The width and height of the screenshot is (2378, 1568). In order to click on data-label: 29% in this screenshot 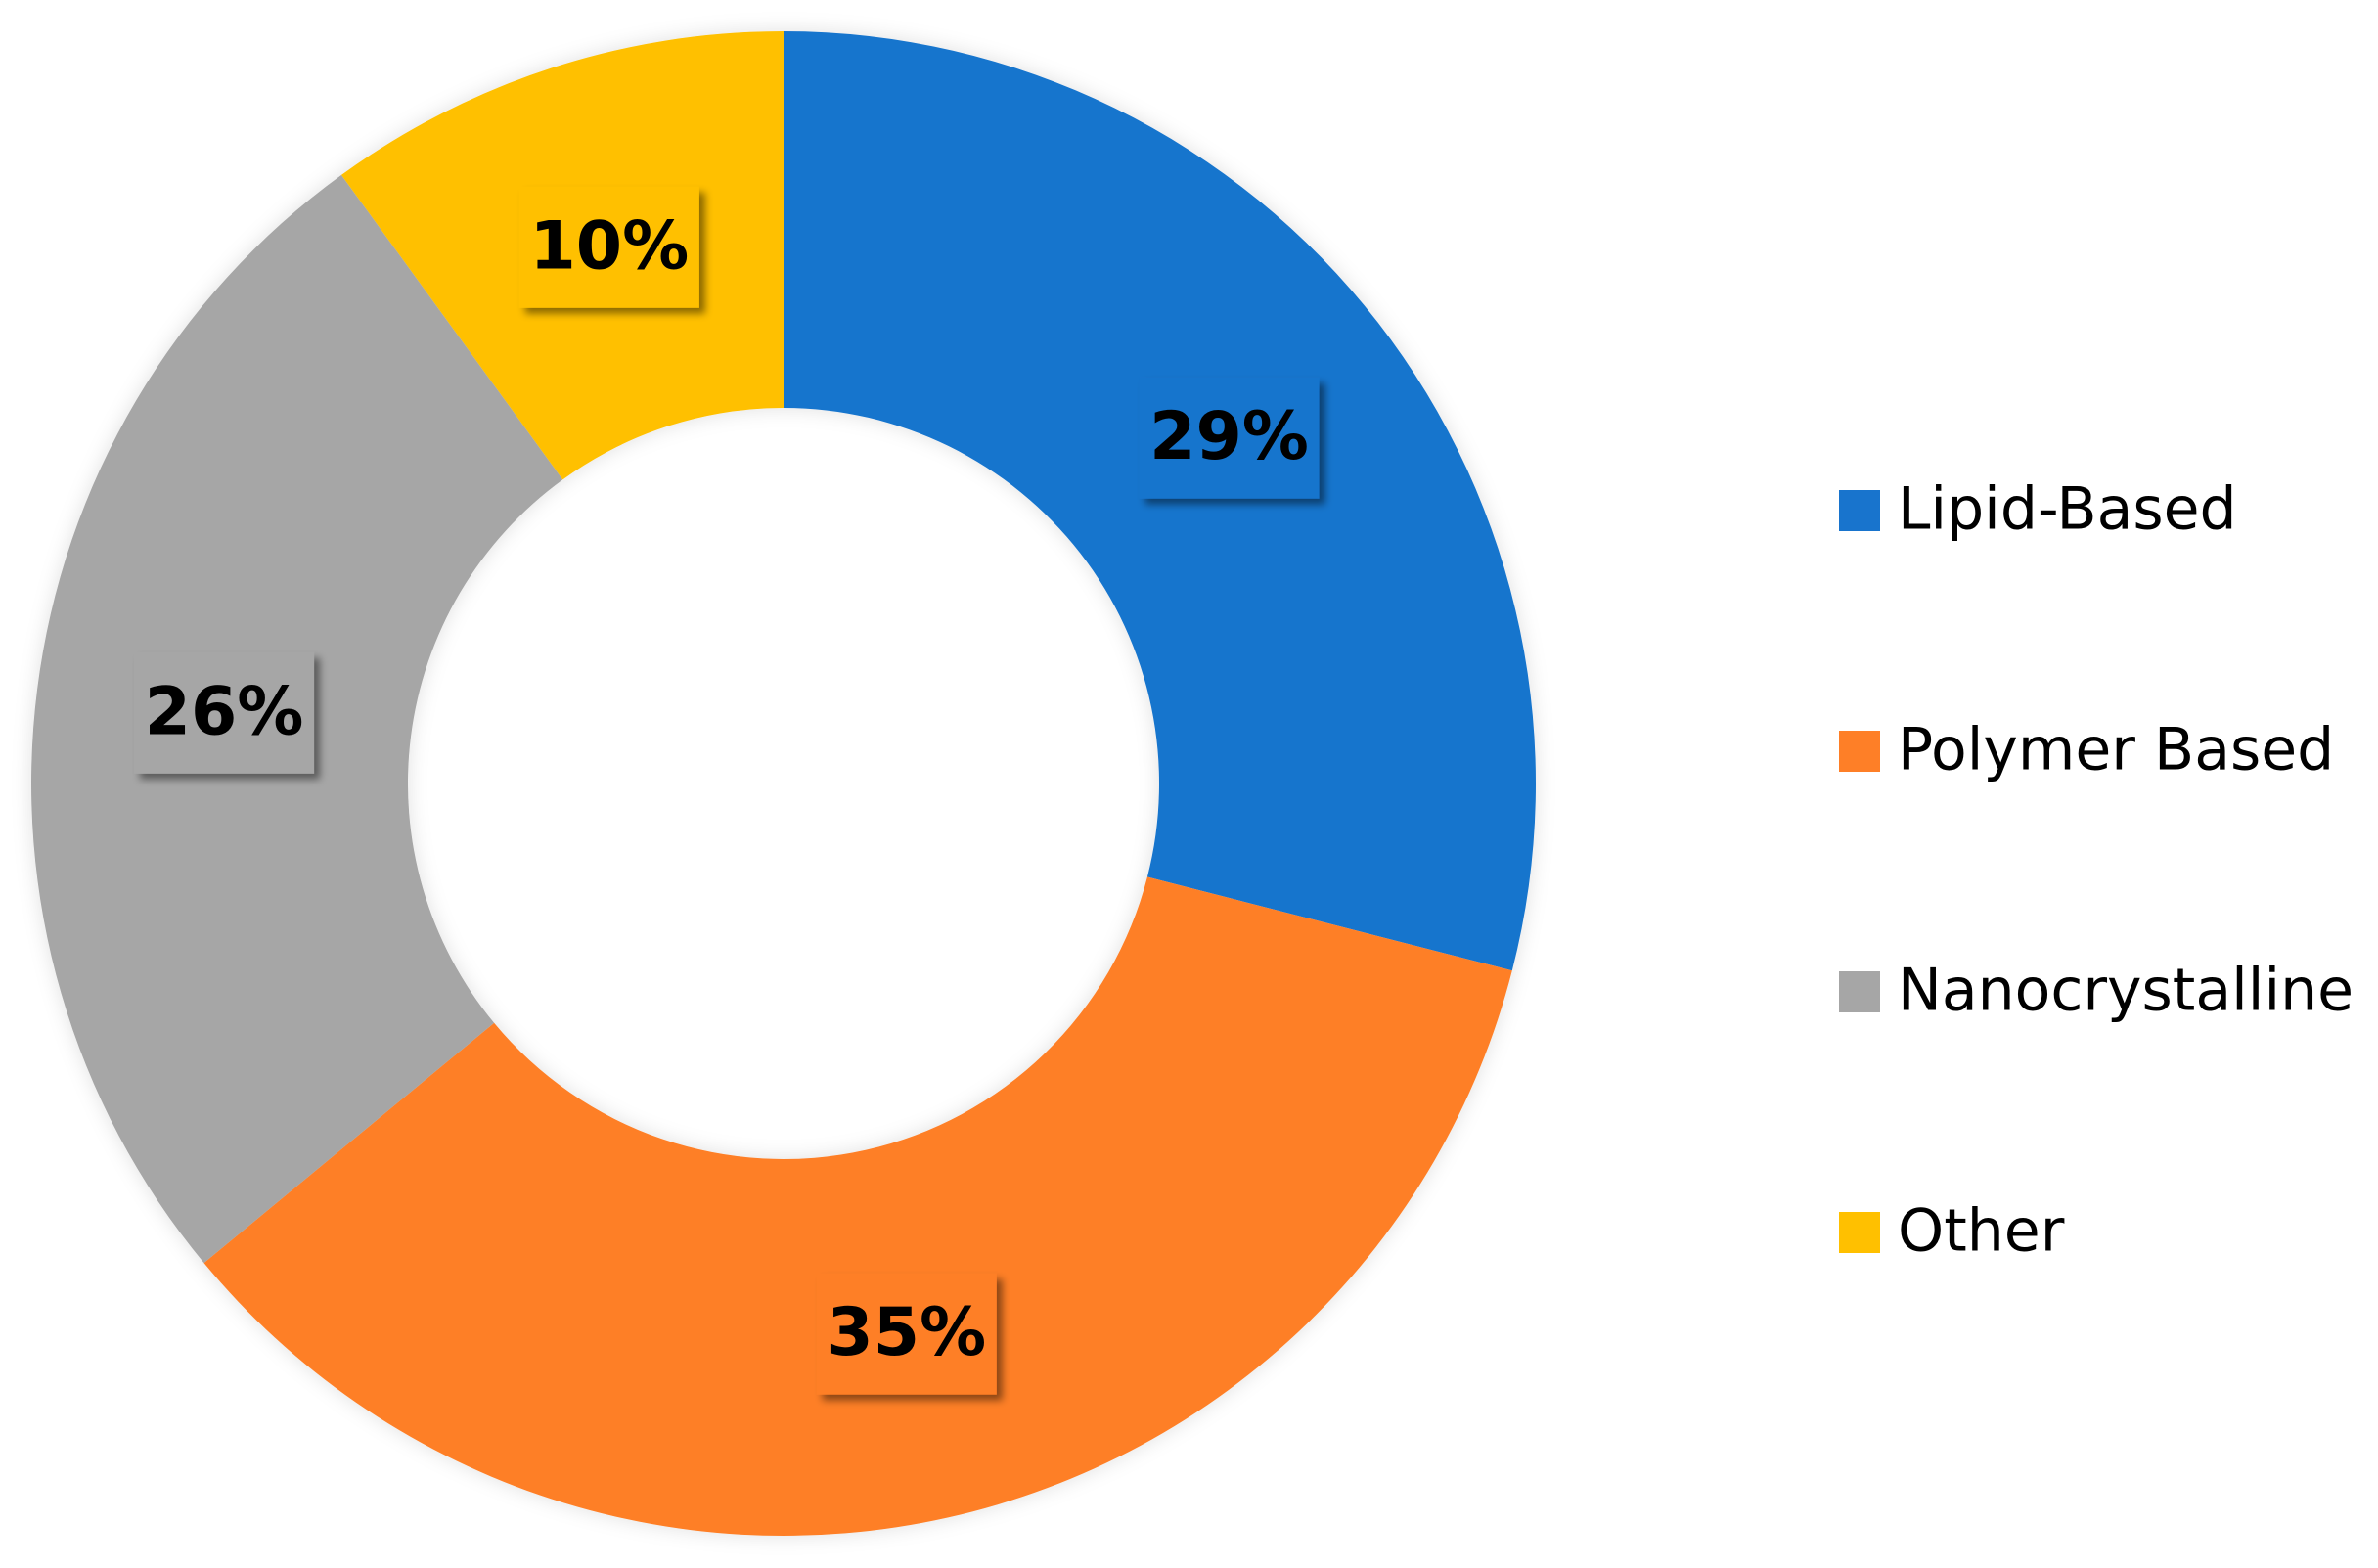, I will do `click(1229, 436)`.